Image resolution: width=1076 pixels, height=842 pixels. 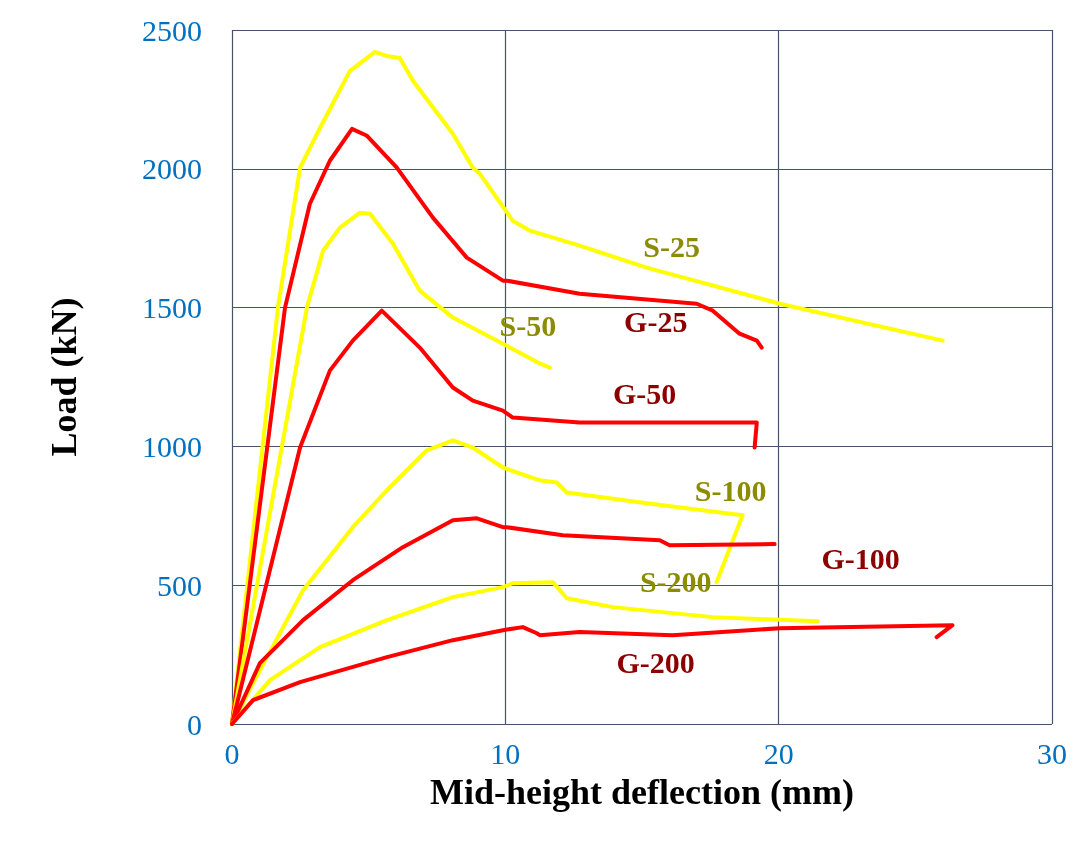 What do you see at coordinates (64, 377) in the screenshot?
I see `y-axis-title: Load (kN)` at bounding box center [64, 377].